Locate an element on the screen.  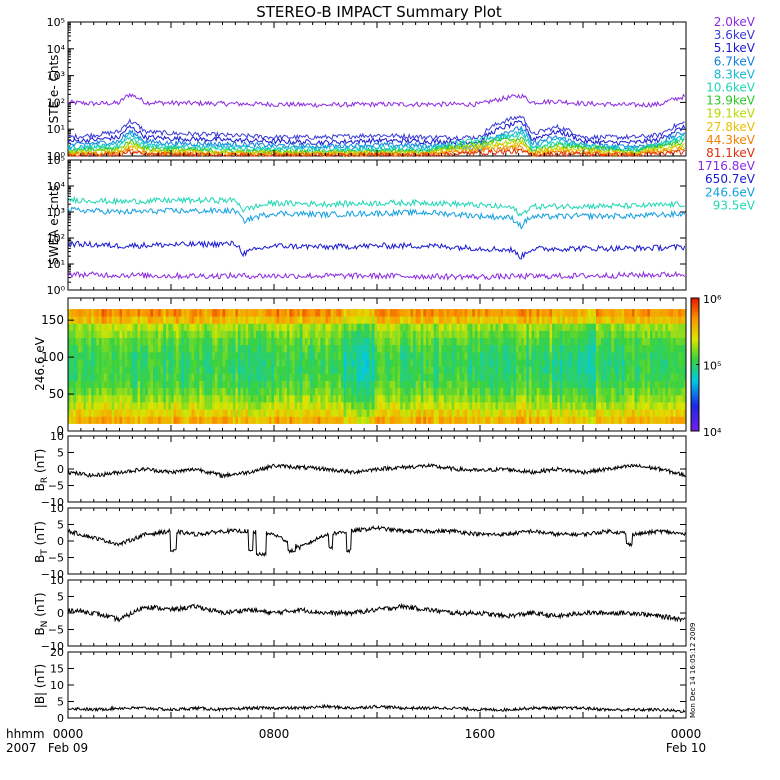
br-ylabel-sub: R is located at coordinates (45, 480).